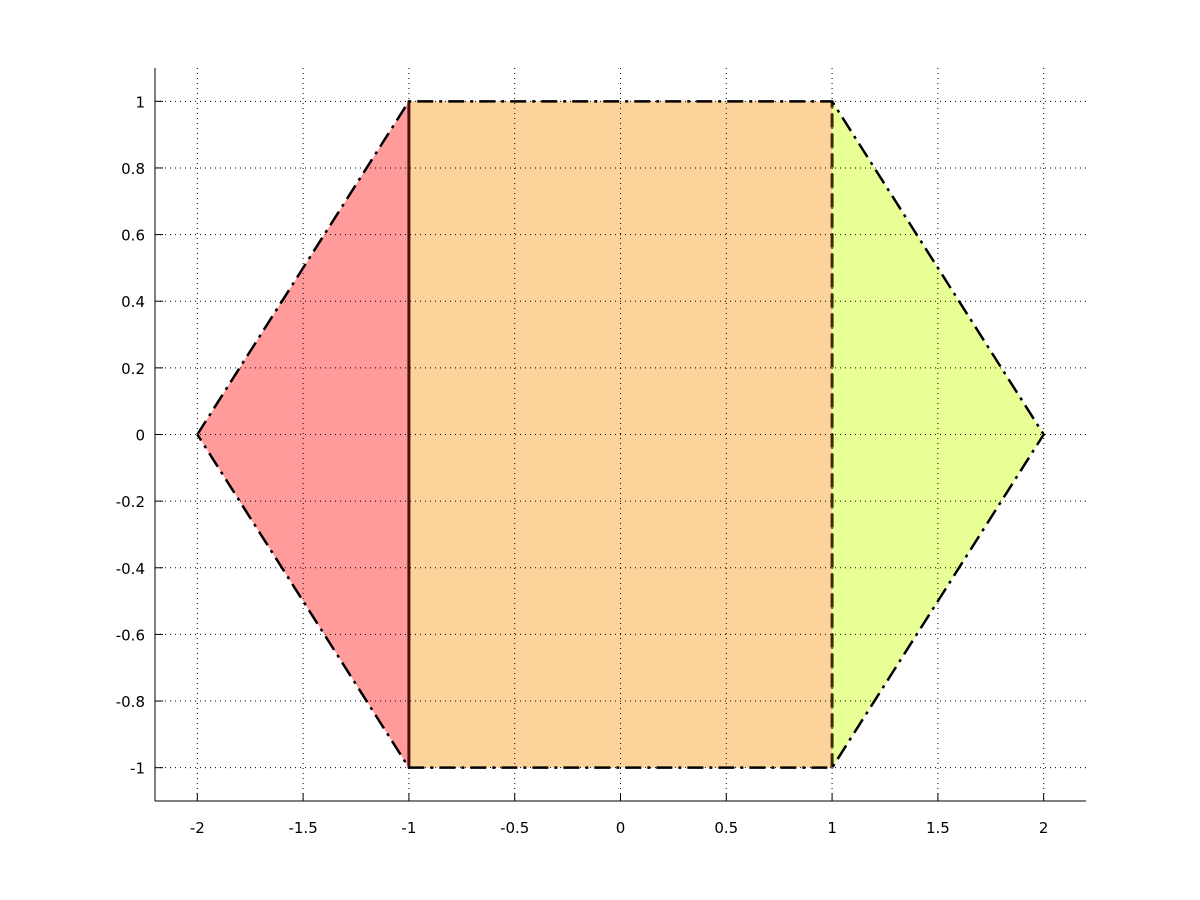 This screenshot has height=900, width=1200. What do you see at coordinates (130, 502) in the screenshot?
I see `y-tick-label-4: -0.2` at bounding box center [130, 502].